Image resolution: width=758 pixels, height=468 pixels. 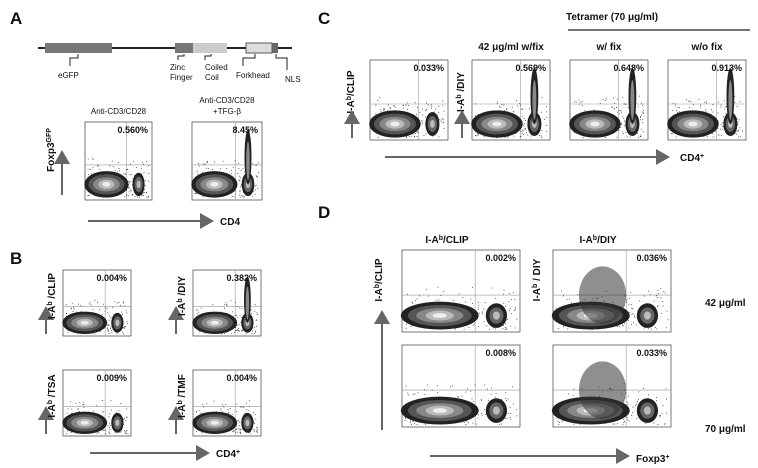 What do you see at coordinates (238, 452) in the screenshot?
I see `x-axis-label-sup: +` at bounding box center [238, 452].